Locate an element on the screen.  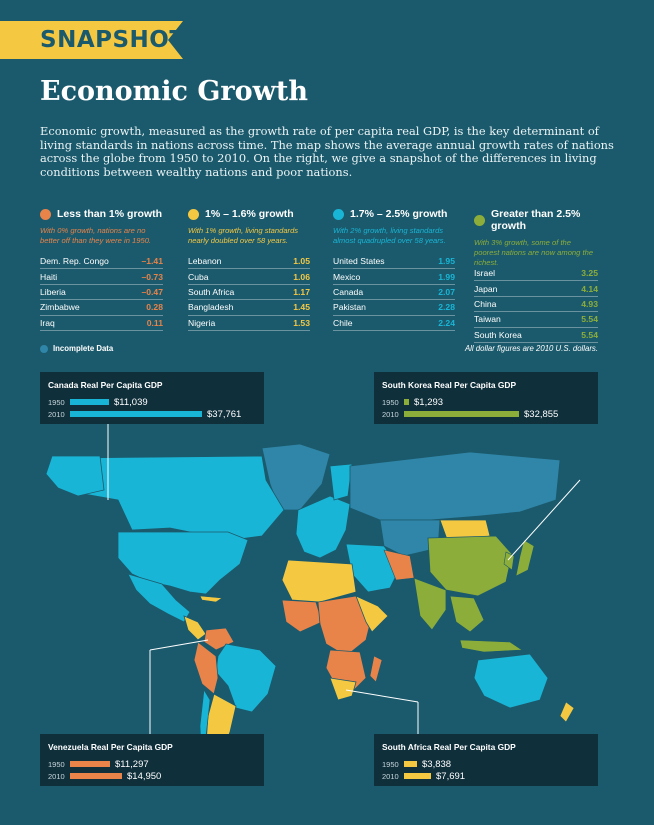
growth-value: 0.28 is located at coordinates (154, 307).